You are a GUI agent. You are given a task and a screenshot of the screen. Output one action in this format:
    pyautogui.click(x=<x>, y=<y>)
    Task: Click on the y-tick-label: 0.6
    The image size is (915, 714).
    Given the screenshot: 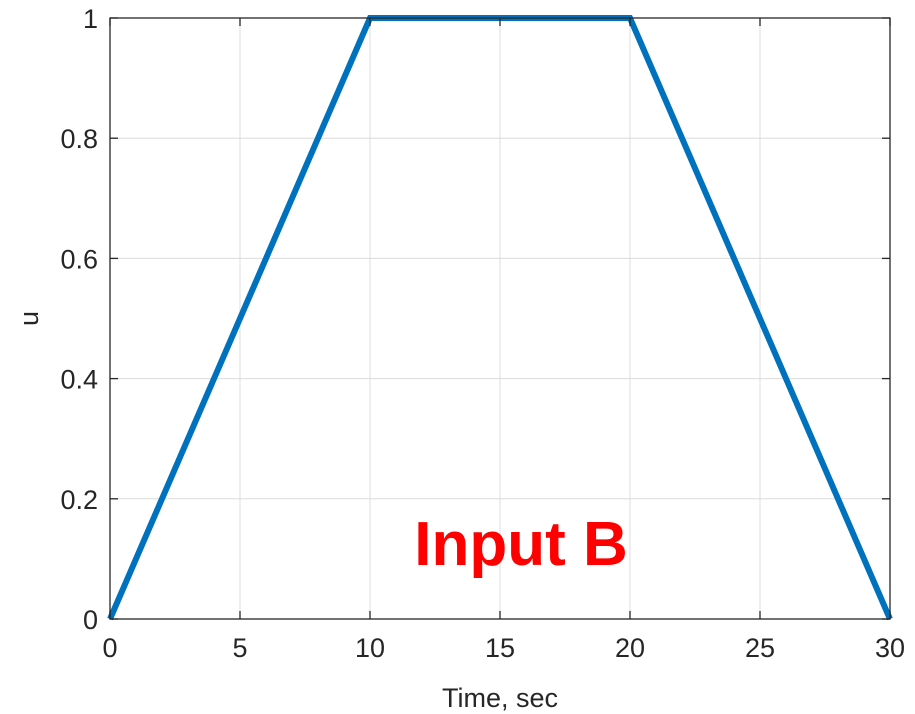 What is the action you would take?
    pyautogui.click(x=79, y=259)
    